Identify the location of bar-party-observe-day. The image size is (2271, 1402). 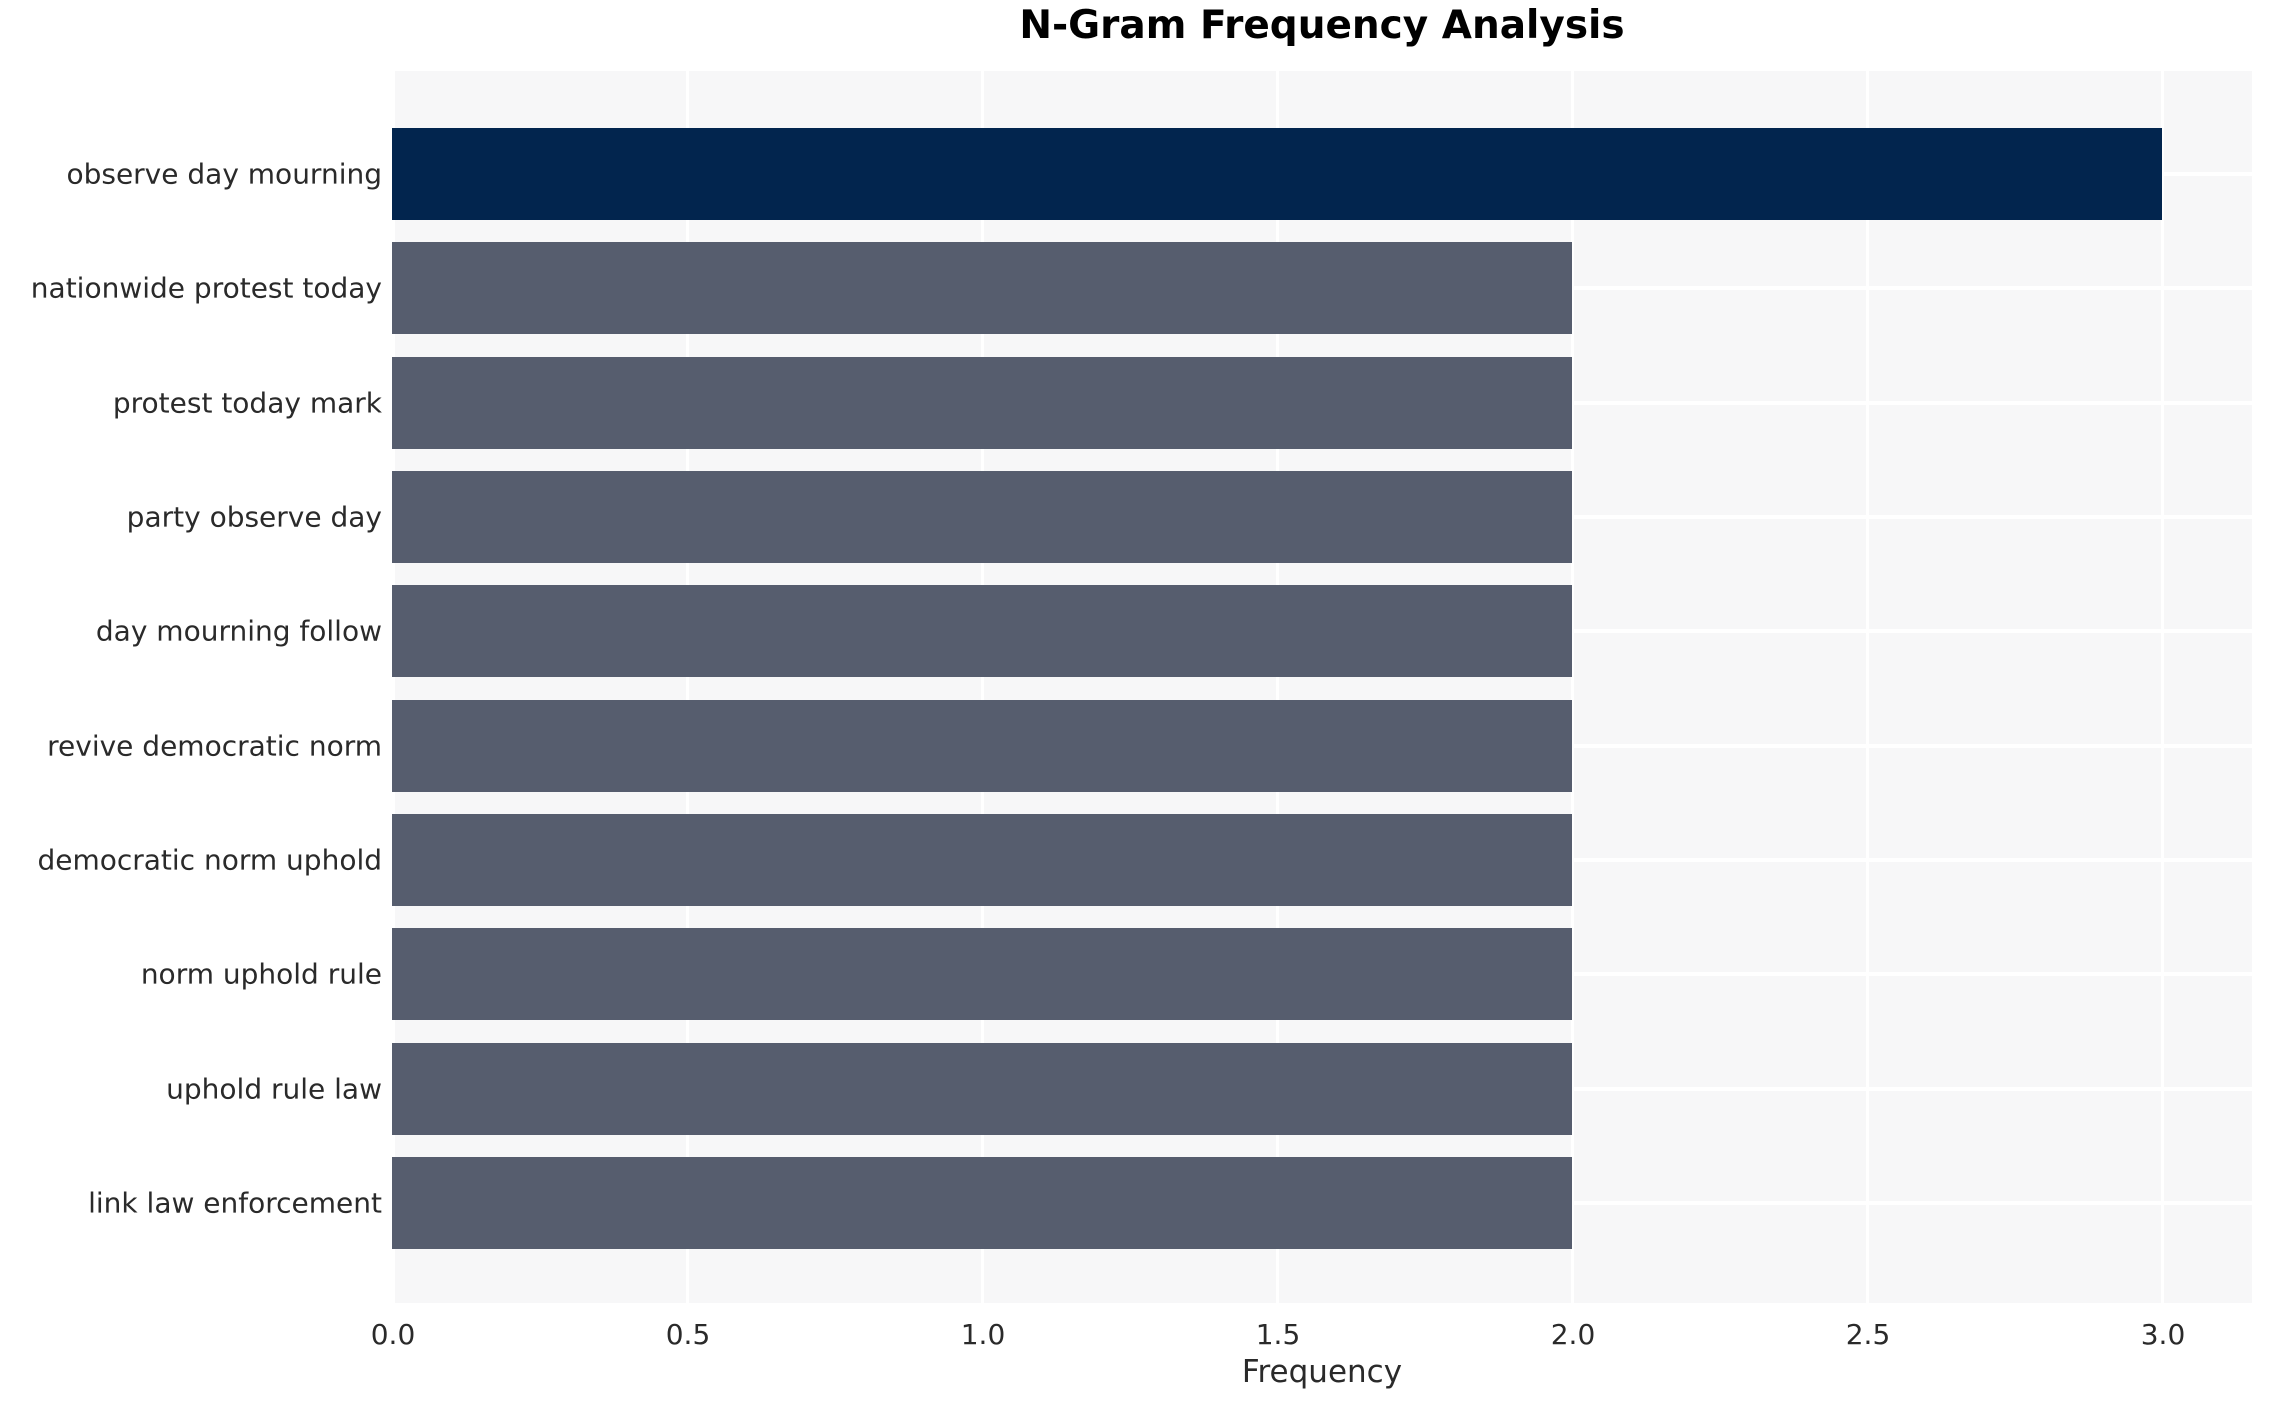
(982, 516).